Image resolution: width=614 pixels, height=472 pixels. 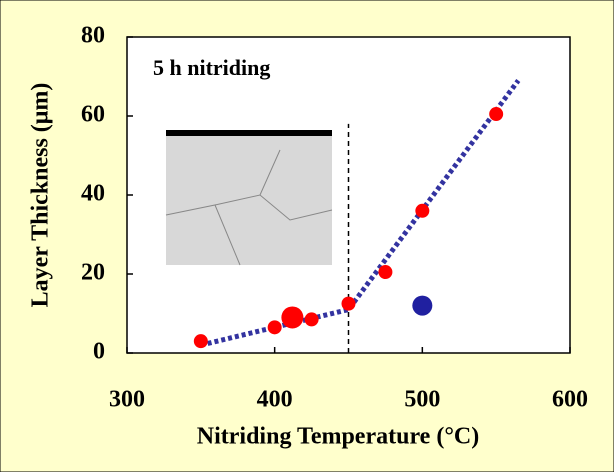 I want to click on micrograph, so click(x=249, y=198).